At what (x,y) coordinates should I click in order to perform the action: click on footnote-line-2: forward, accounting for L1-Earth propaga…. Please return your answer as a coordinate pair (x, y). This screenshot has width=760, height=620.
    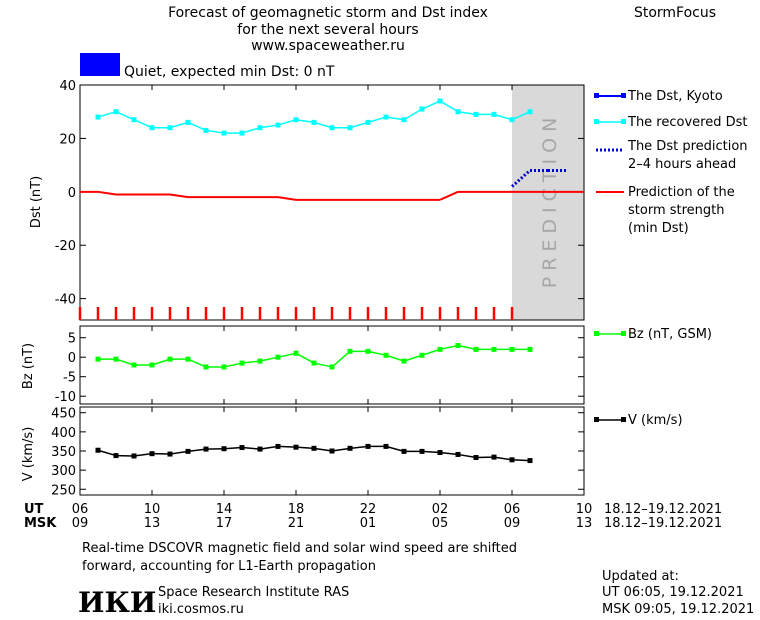
    Looking at the image, I should click on (229, 566).